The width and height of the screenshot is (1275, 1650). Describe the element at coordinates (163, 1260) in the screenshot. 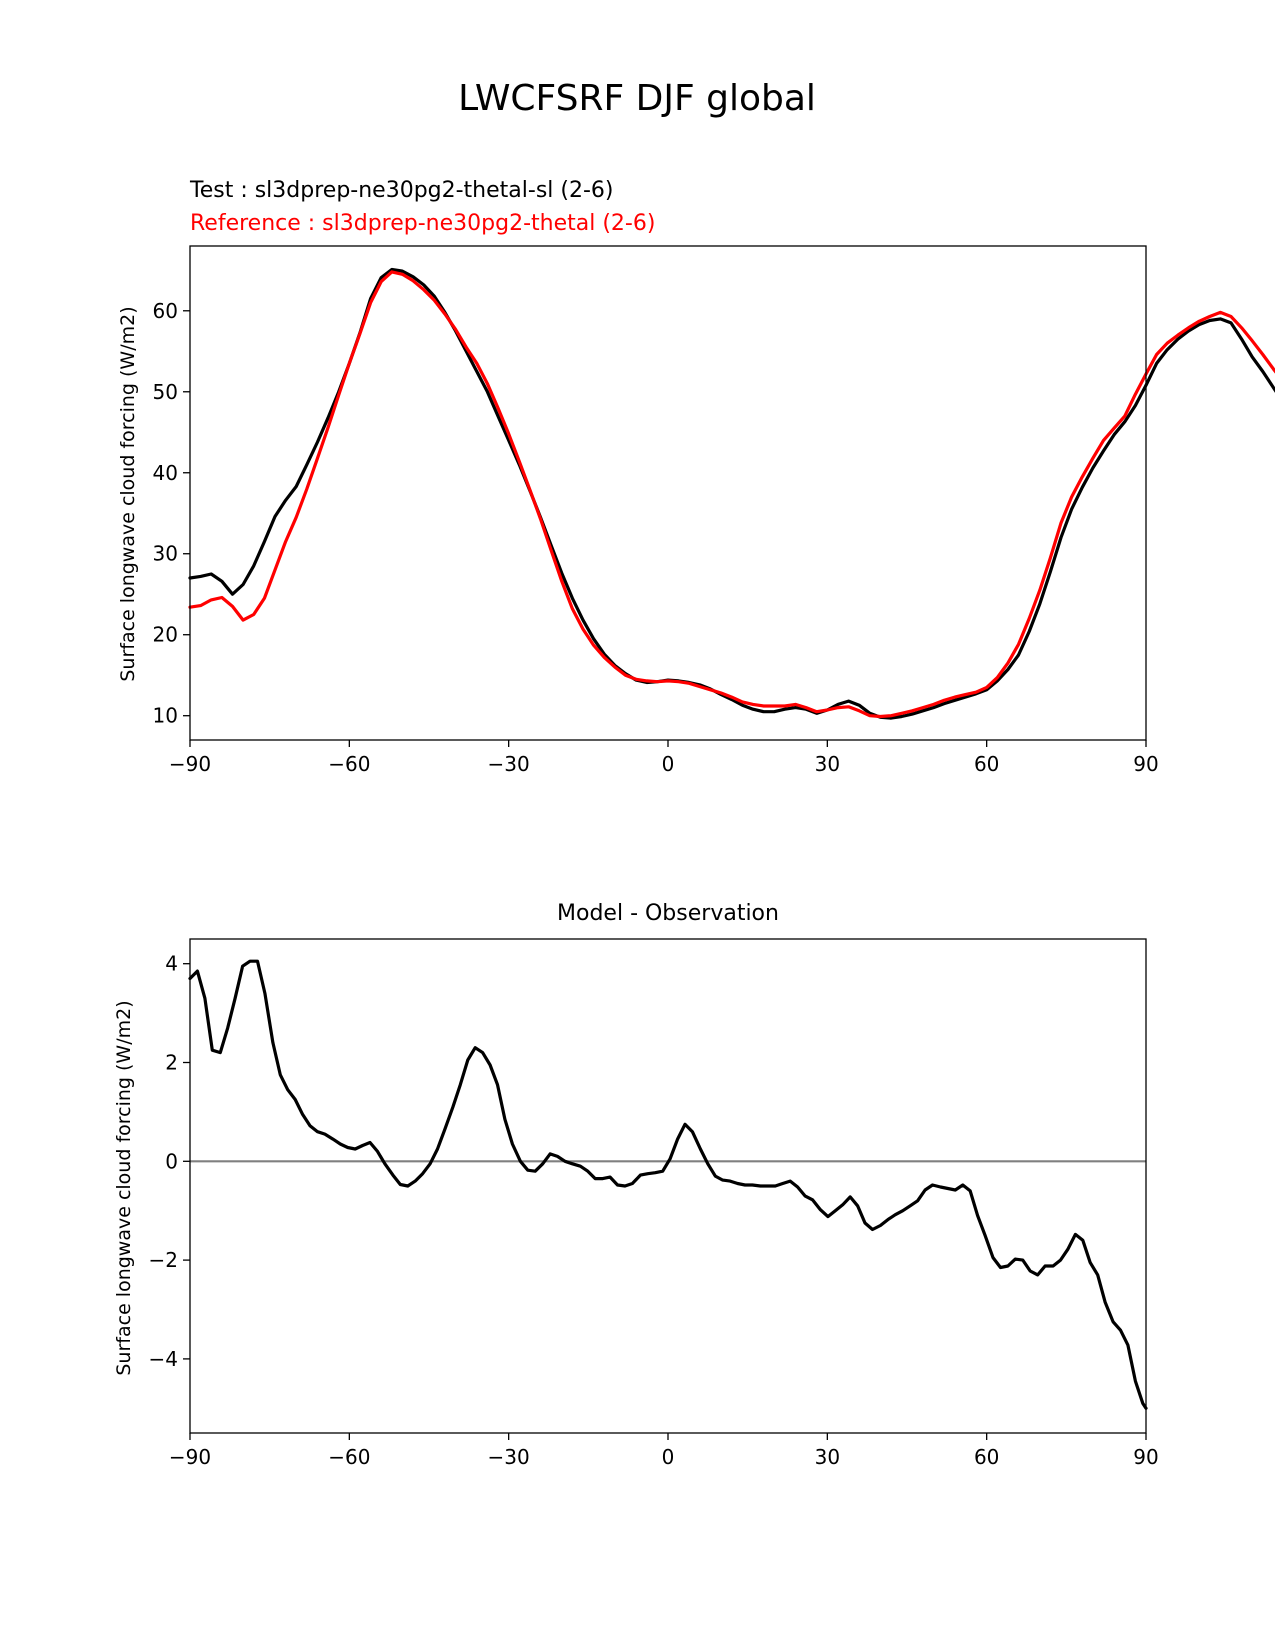

I see `bottom-y-tick-label: −2` at that location.